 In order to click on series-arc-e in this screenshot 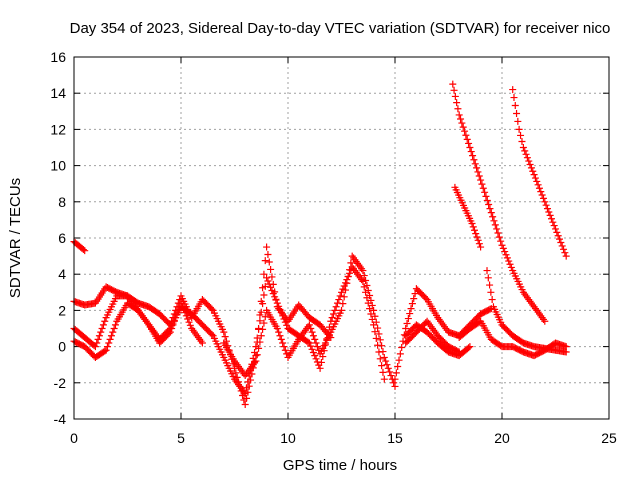, I will do `click(309, 321)`.